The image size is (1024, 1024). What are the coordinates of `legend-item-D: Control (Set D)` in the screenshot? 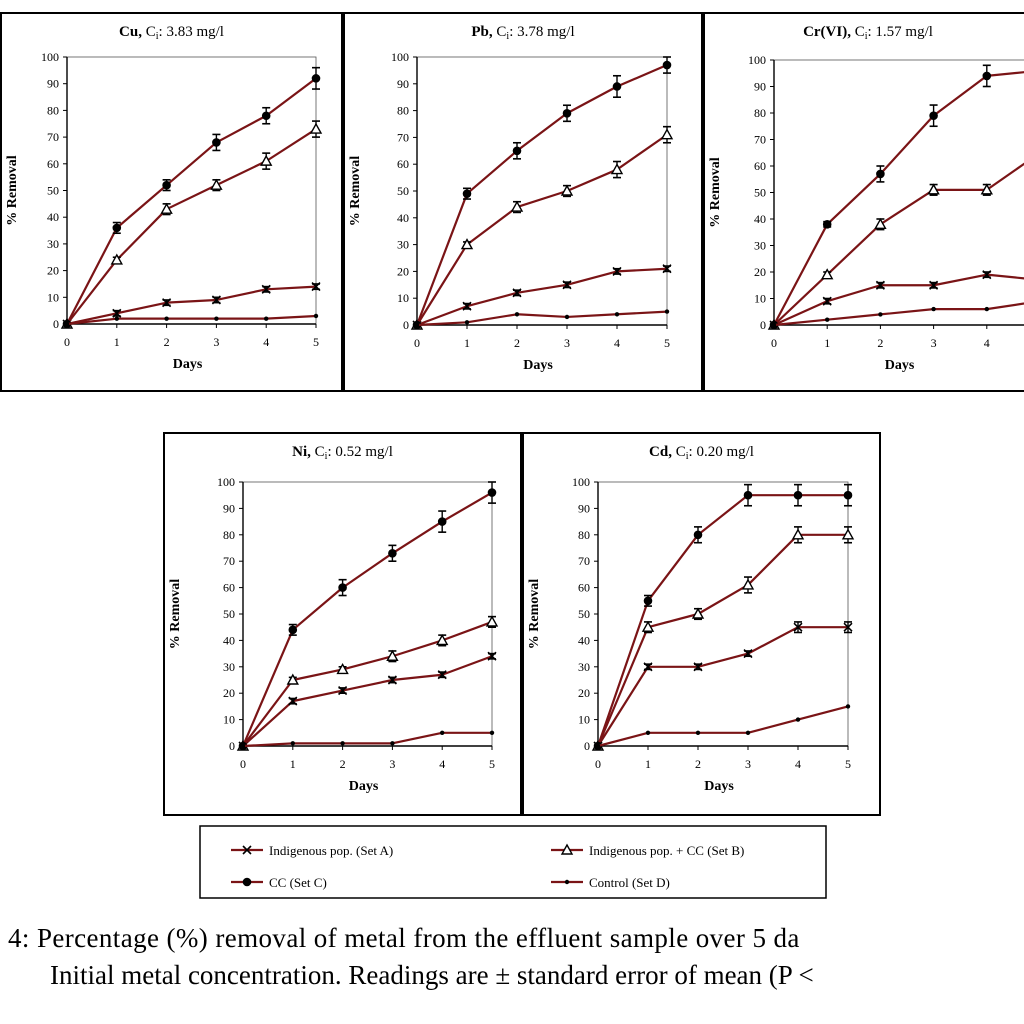 It's located at (610, 882).